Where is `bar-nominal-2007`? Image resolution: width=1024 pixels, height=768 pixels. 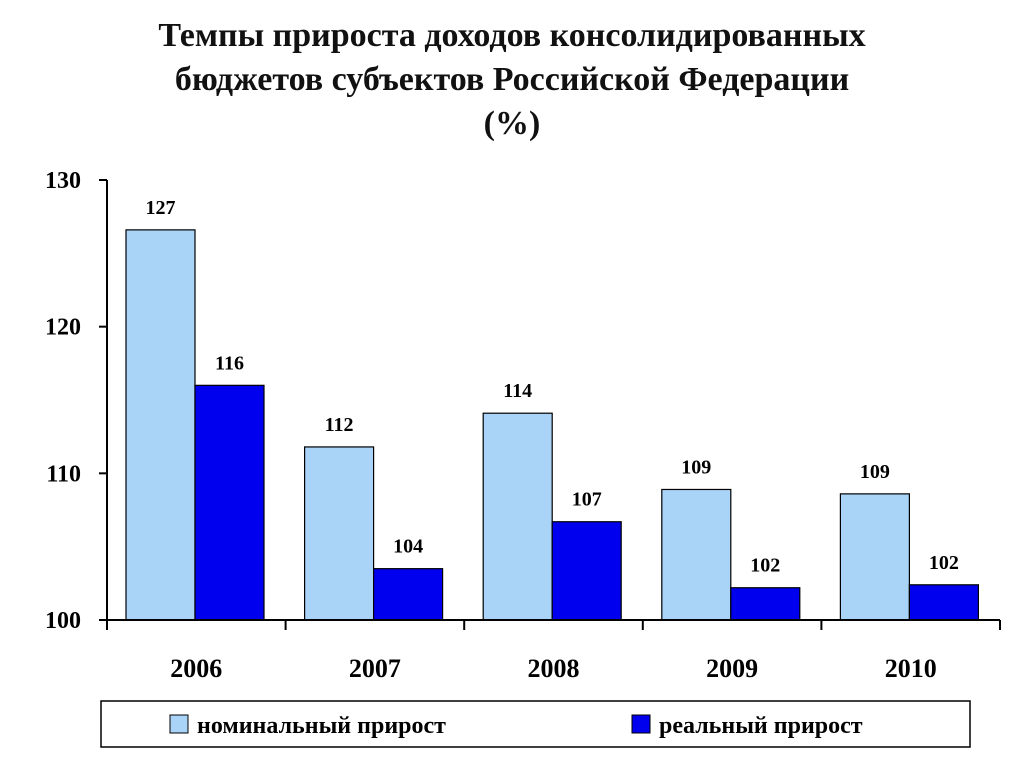 bar-nominal-2007 is located at coordinates (339, 533).